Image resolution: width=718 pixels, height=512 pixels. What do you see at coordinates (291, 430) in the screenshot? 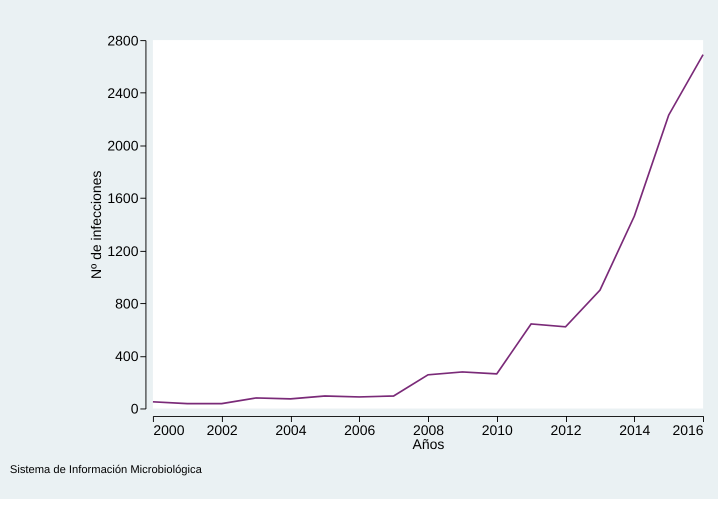
I see `x-tick-label: 2004` at bounding box center [291, 430].